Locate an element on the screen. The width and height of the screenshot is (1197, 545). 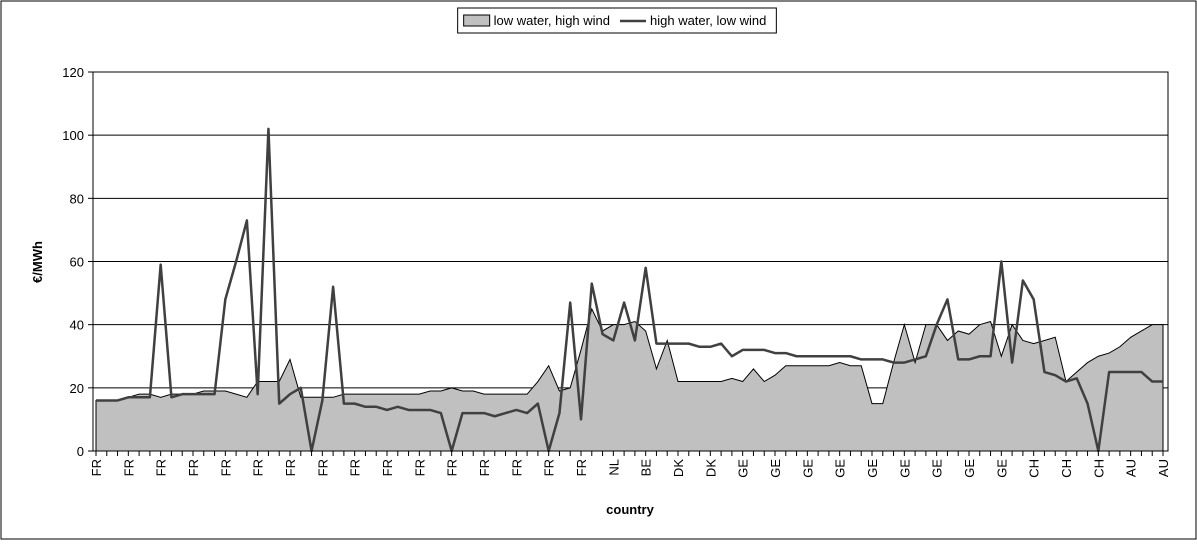
legend-box is located at coordinates (617, 20).